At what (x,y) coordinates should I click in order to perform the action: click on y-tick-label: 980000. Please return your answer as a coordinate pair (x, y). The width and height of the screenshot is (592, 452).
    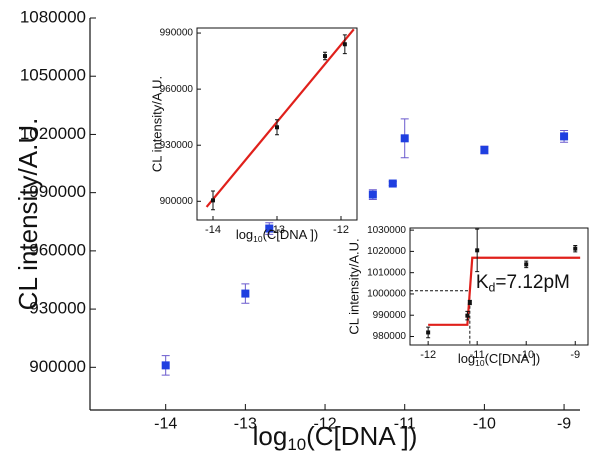
    Looking at the image, I should click on (390, 336).